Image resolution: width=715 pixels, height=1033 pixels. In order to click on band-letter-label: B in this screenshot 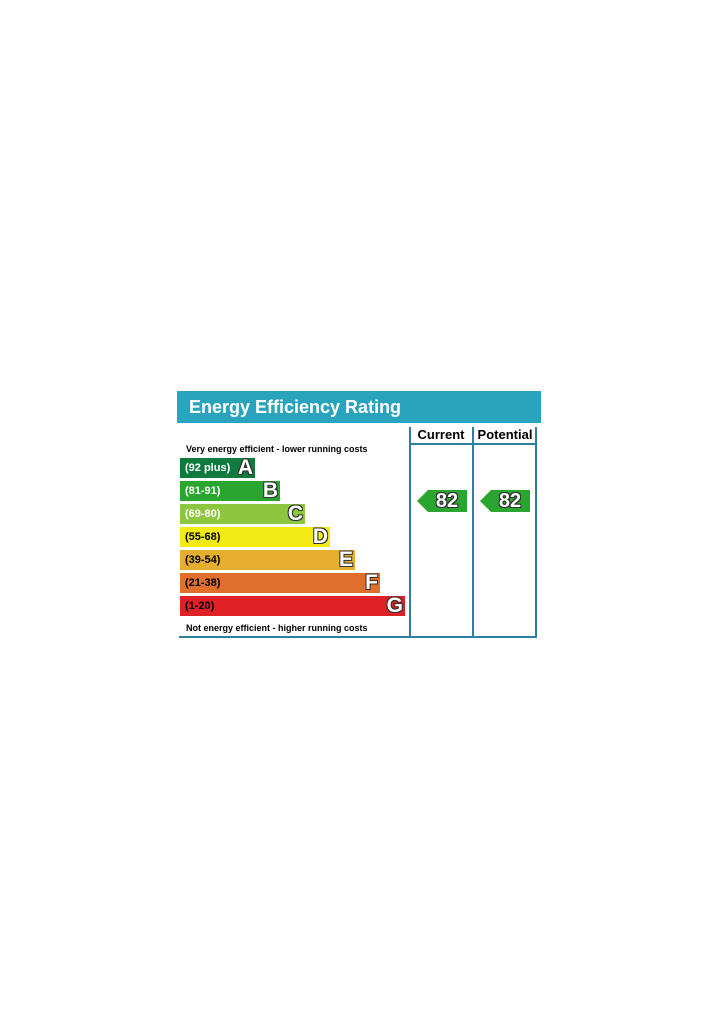, I will do `click(270, 490)`.